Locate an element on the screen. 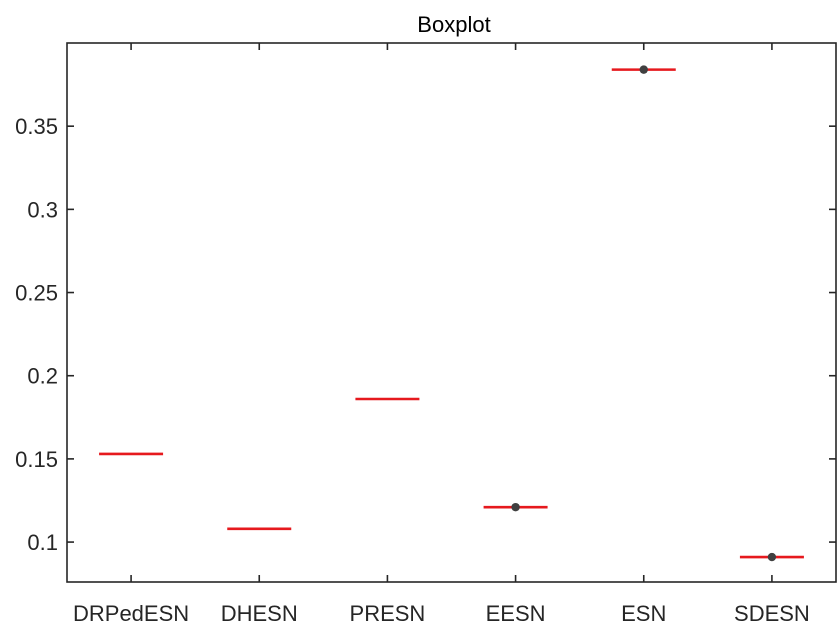 This screenshot has height=630, width=840. x-tick-label-dhesn: DHESN is located at coordinates (259, 613).